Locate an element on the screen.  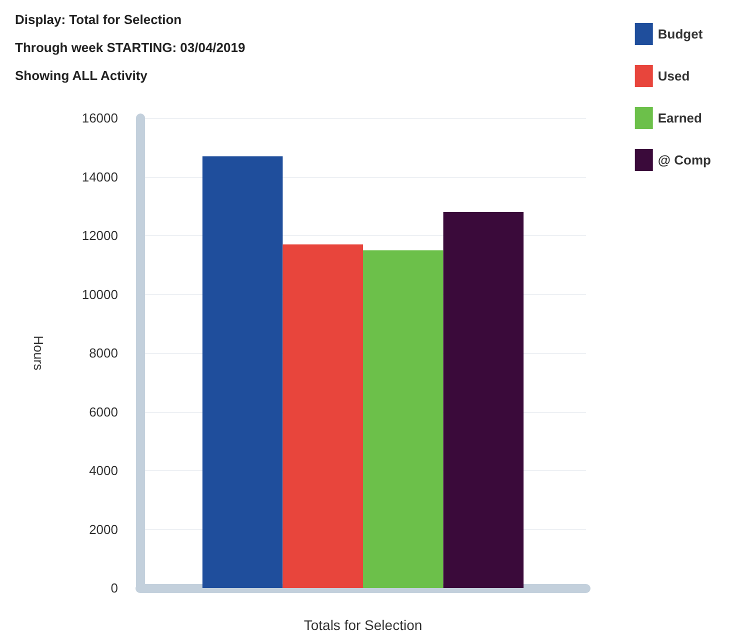
x-tick-label: Totals for Selection is located at coordinates (363, 625).